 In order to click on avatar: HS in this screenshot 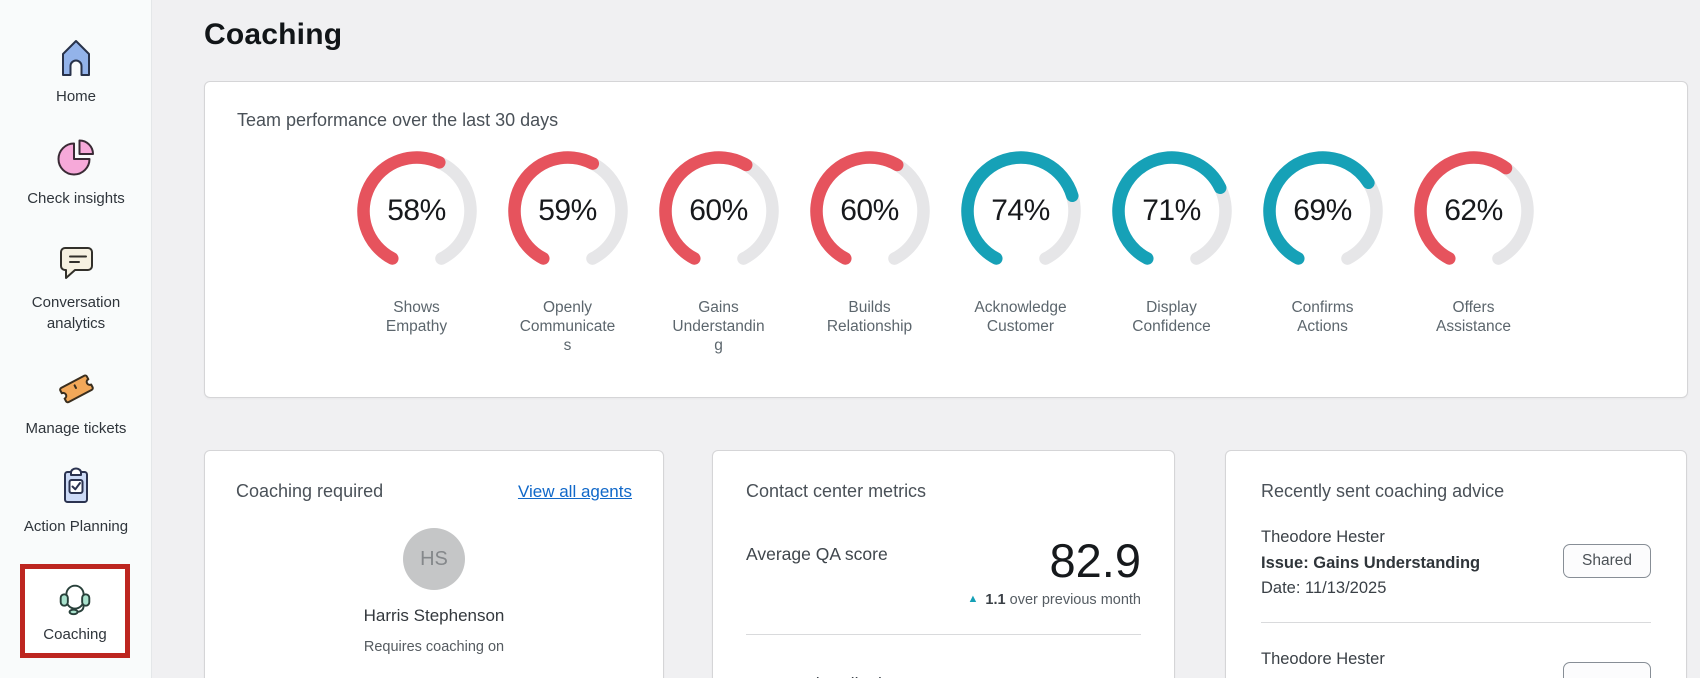, I will do `click(434, 559)`.